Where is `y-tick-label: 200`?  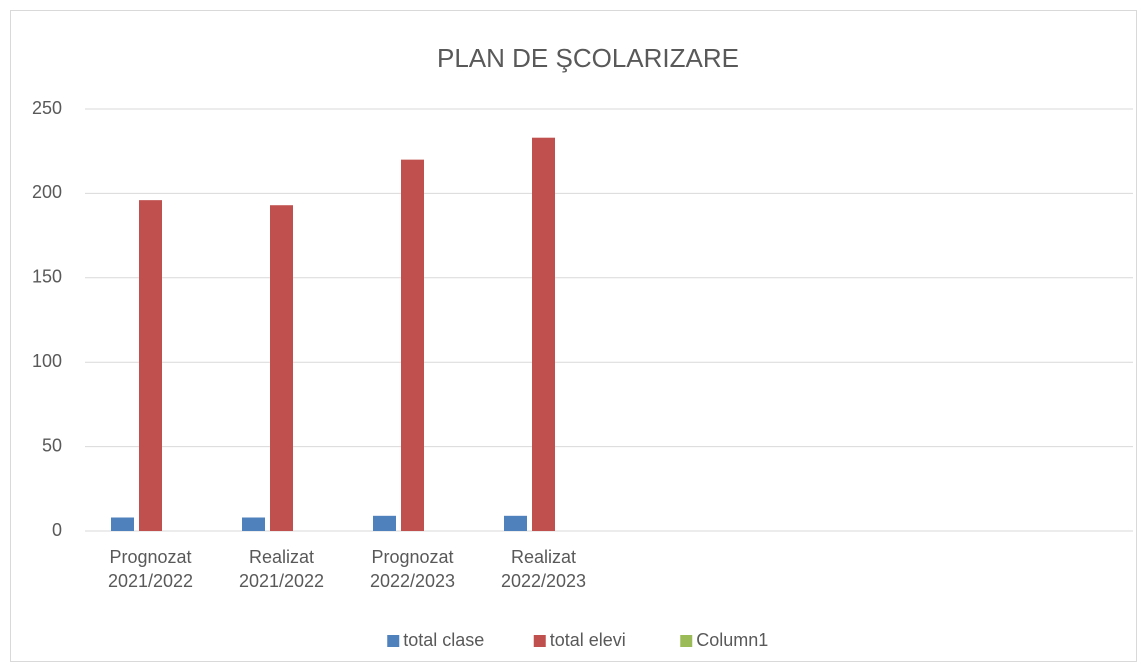
y-tick-label: 200 is located at coordinates (47, 192).